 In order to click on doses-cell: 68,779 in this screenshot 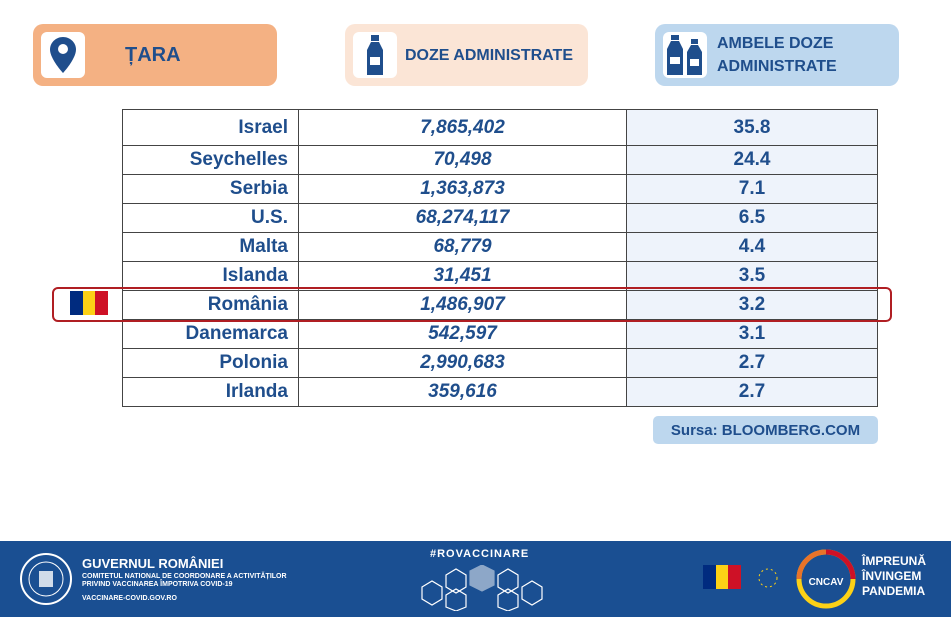, I will do `click(462, 247)`.